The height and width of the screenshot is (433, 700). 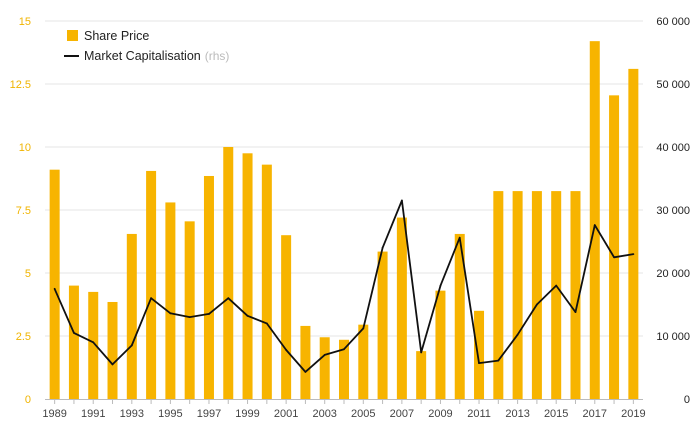 I want to click on x-tick-label: 1997, so click(x=209, y=414).